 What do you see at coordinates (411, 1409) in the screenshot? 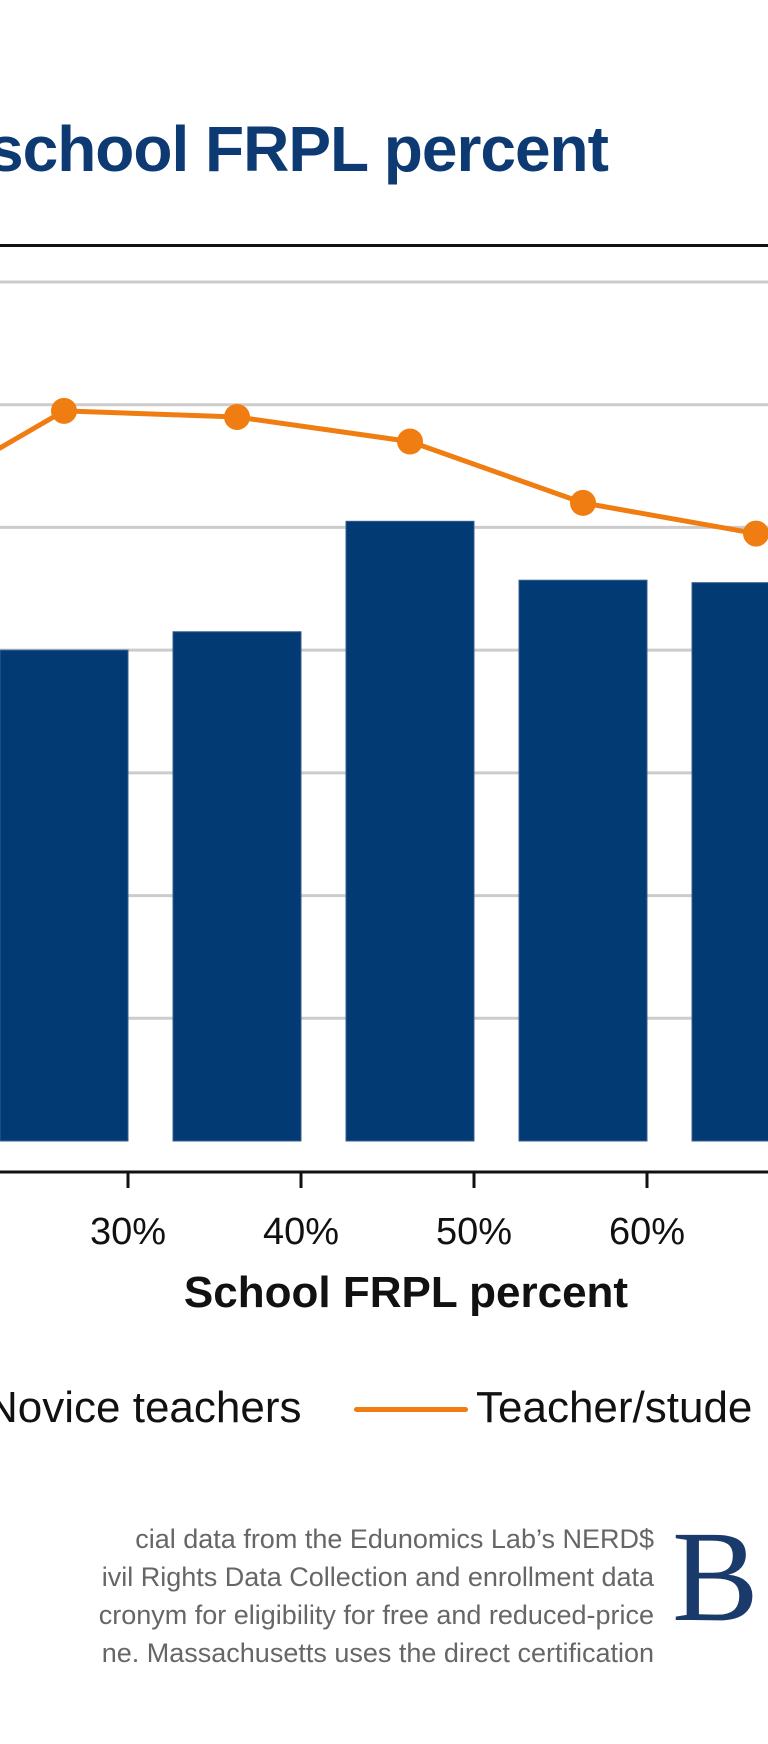
I see `legend-line-swatch` at bounding box center [411, 1409].